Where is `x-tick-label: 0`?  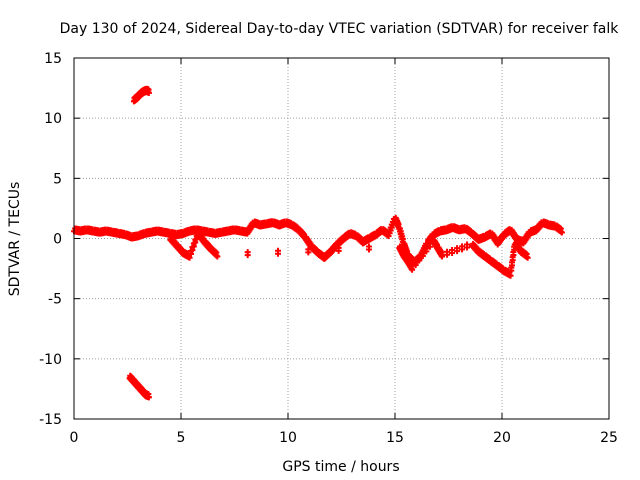 x-tick-label: 0 is located at coordinates (74, 438).